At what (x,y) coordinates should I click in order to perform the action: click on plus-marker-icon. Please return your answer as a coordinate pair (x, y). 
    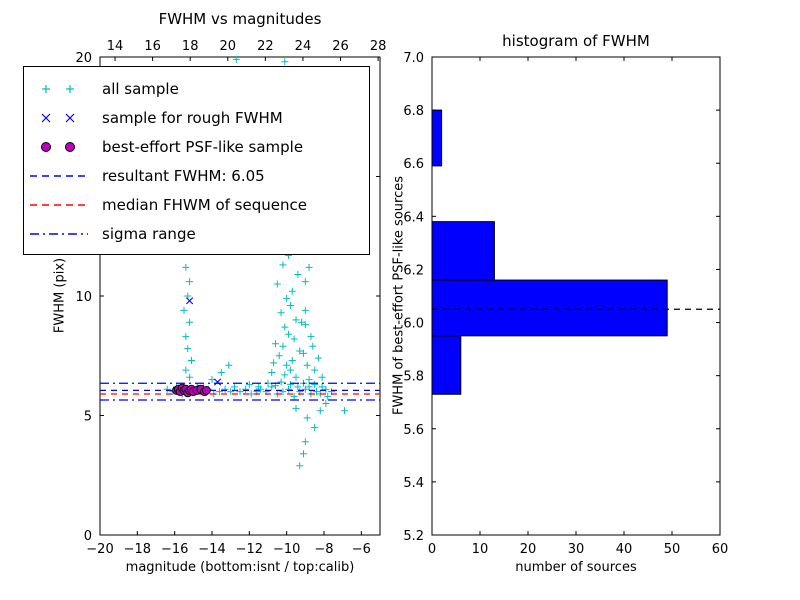
    Looking at the image, I should click on (58, 88).